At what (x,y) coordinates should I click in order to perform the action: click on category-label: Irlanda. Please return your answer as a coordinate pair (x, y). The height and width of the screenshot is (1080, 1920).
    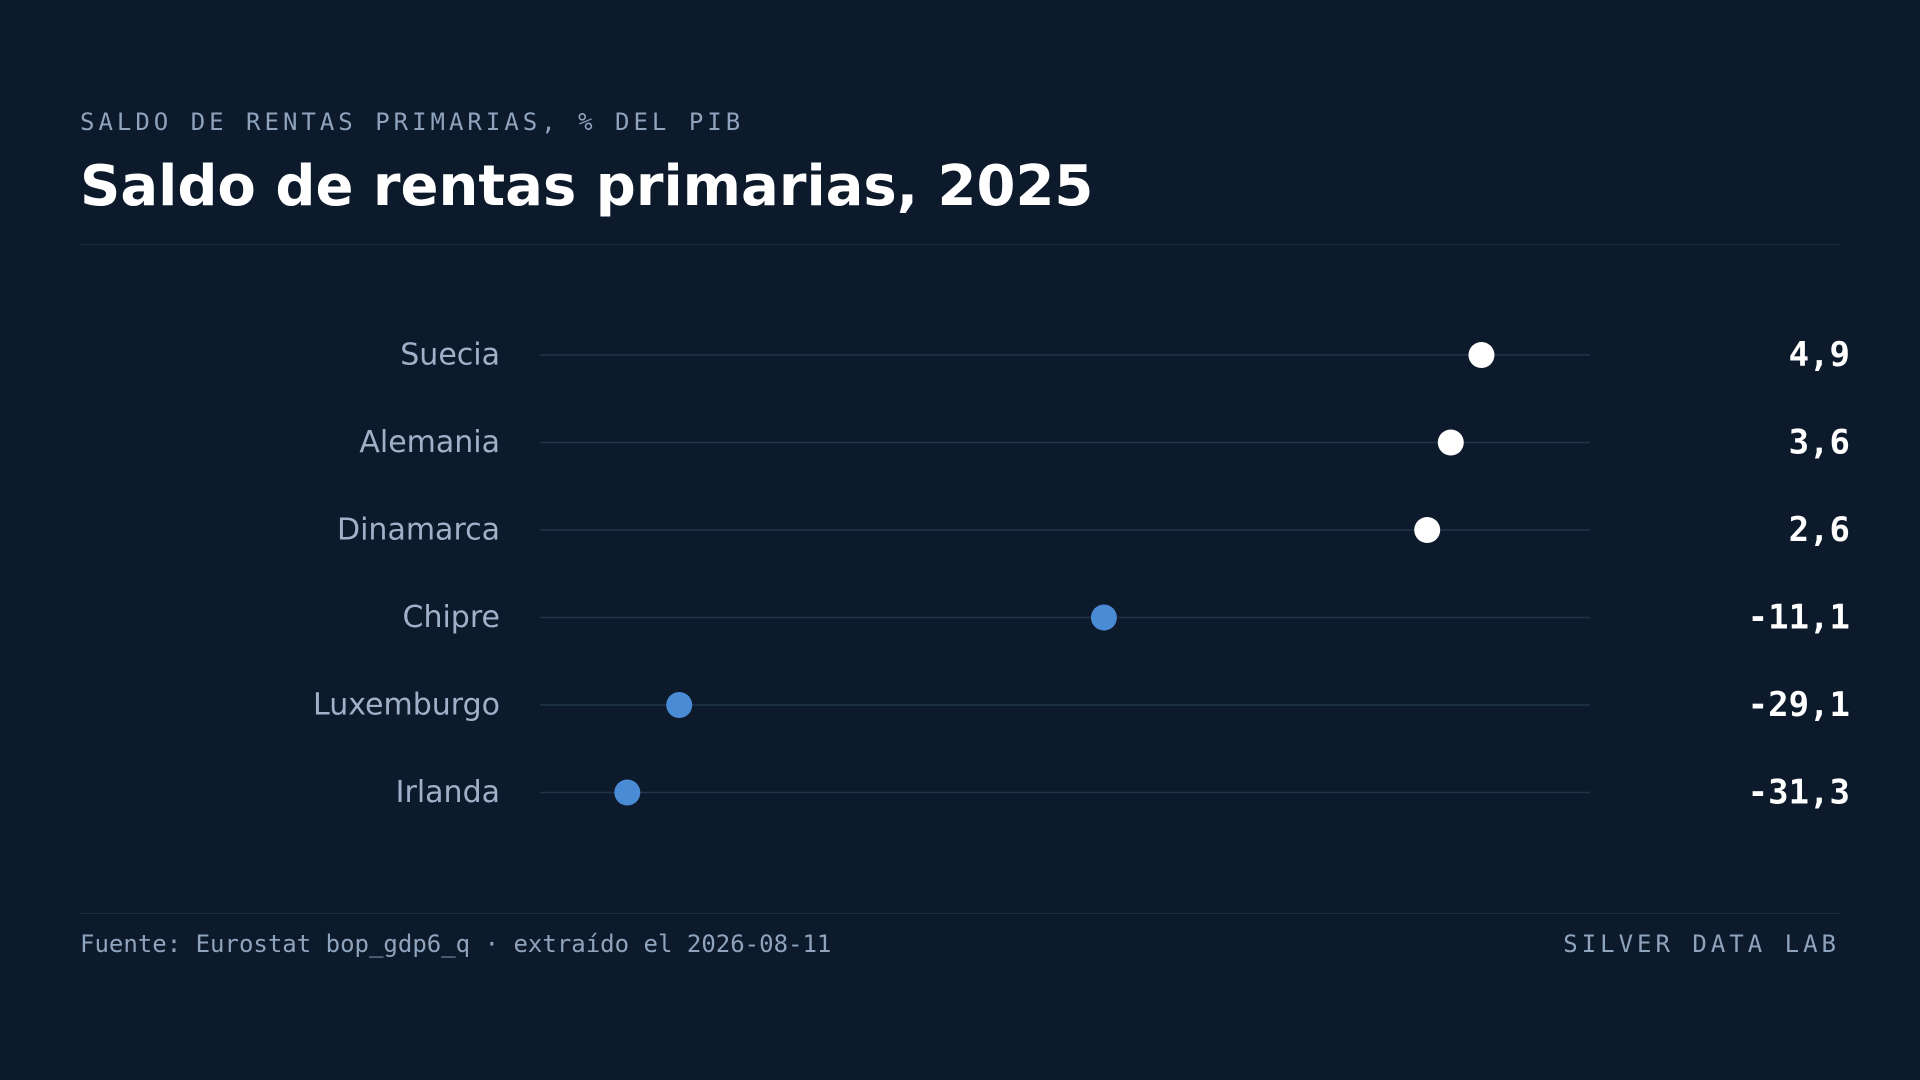
    Looking at the image, I should click on (448, 792).